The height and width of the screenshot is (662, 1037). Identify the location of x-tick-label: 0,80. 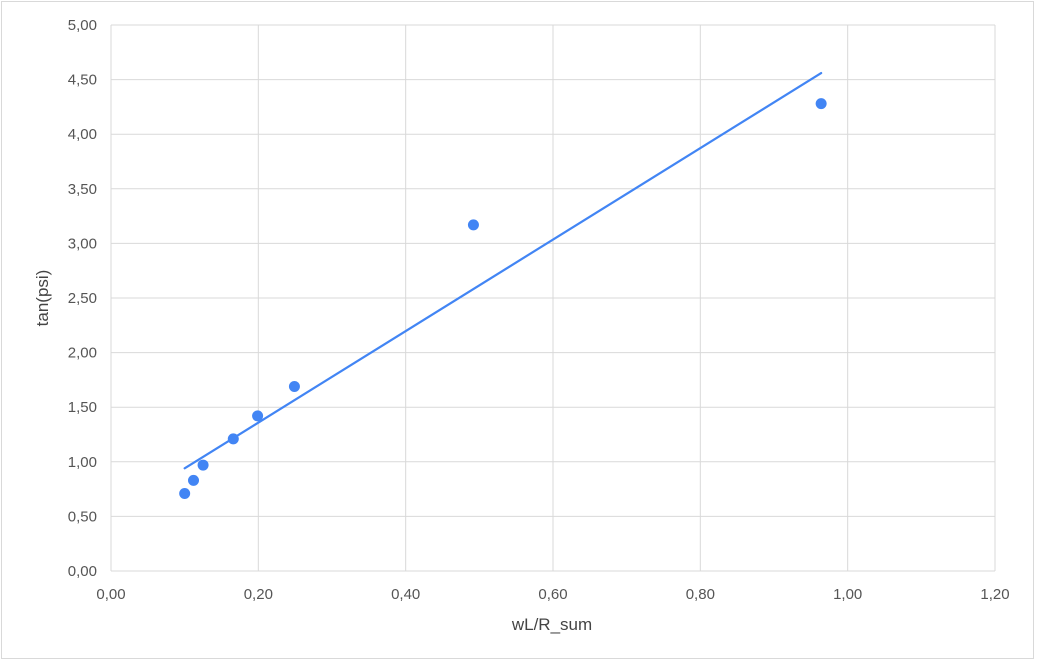
(700, 594).